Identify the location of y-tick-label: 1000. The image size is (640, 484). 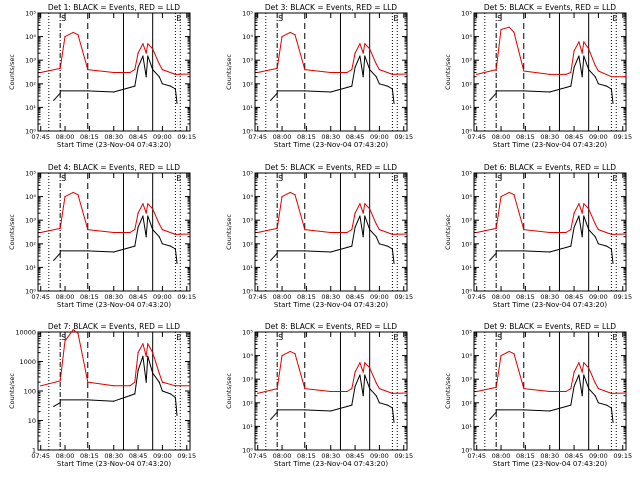
(27, 362).